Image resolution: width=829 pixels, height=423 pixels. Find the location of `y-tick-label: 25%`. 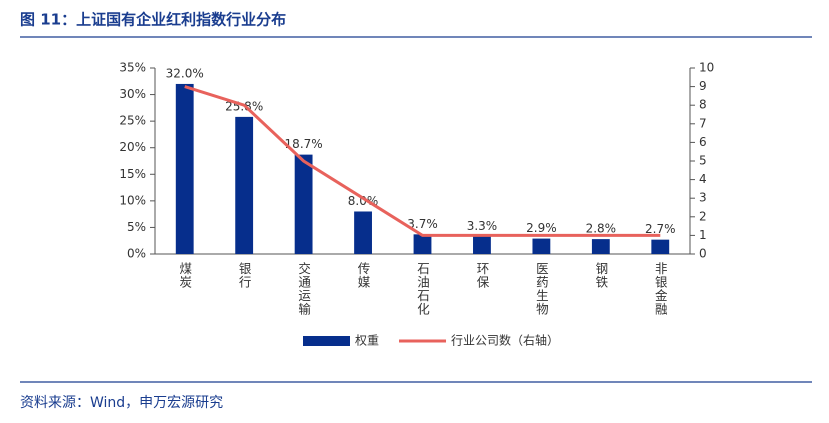

y-tick-label: 25% is located at coordinates (132, 121).